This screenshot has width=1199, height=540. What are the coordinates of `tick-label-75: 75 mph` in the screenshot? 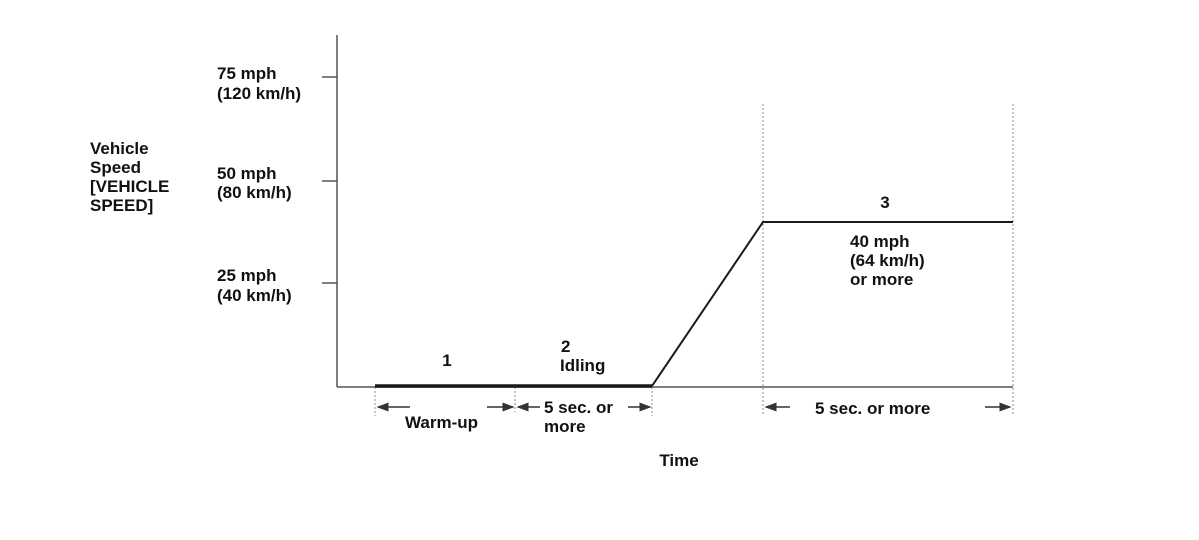 It's located at (247, 73).